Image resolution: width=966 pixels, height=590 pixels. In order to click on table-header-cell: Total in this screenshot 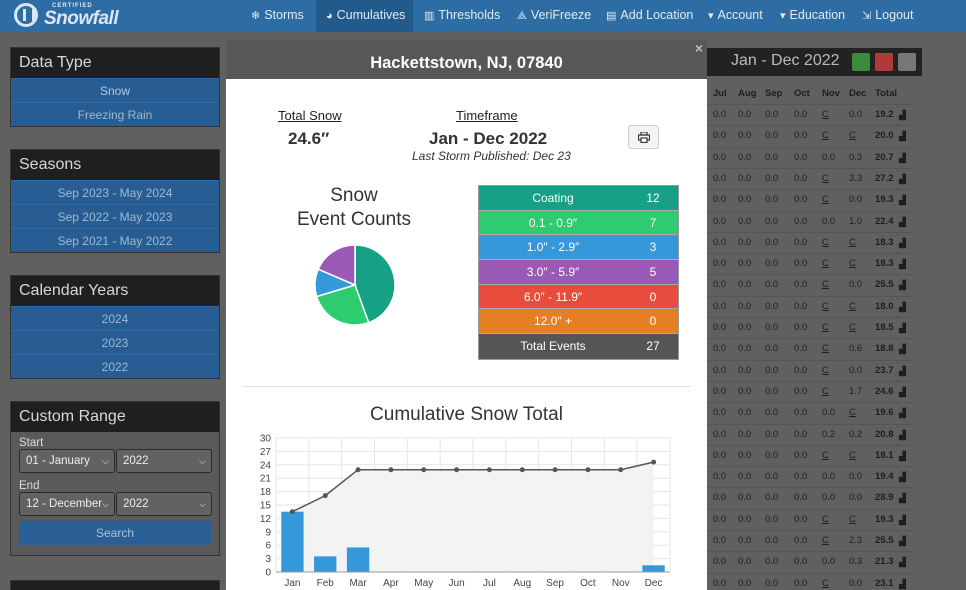, I will do `click(886, 93)`.